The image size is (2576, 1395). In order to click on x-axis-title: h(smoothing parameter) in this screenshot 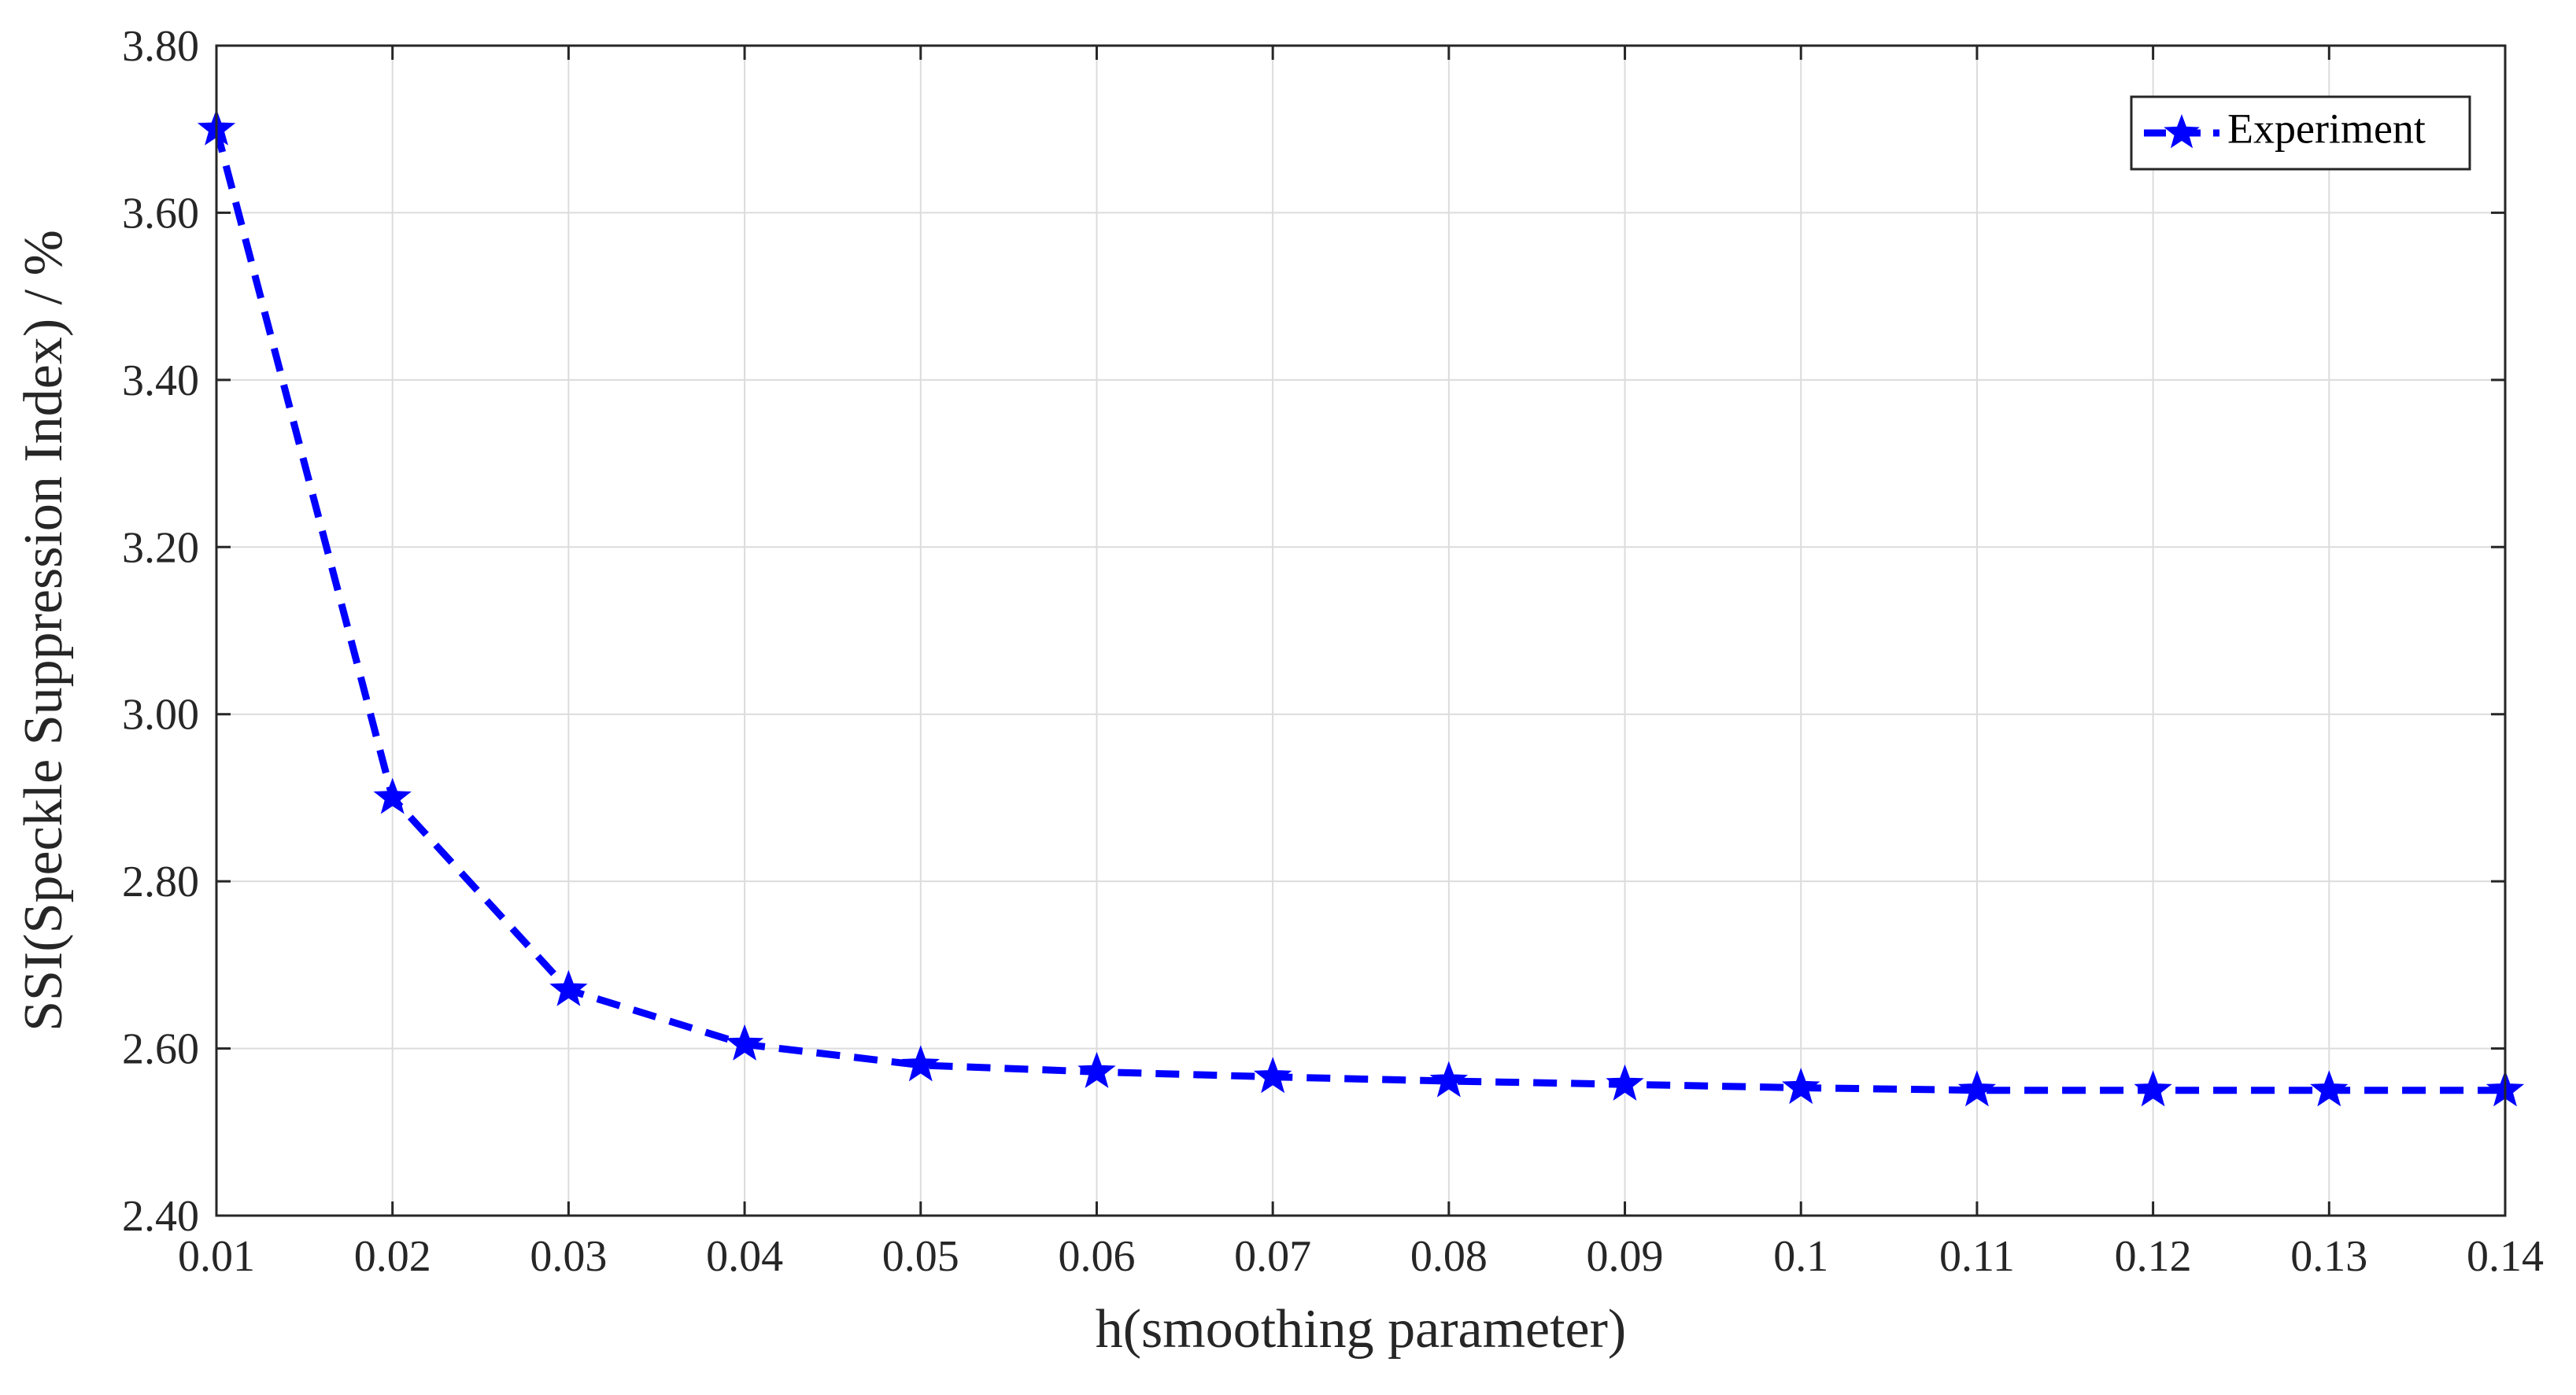, I will do `click(1361, 1329)`.